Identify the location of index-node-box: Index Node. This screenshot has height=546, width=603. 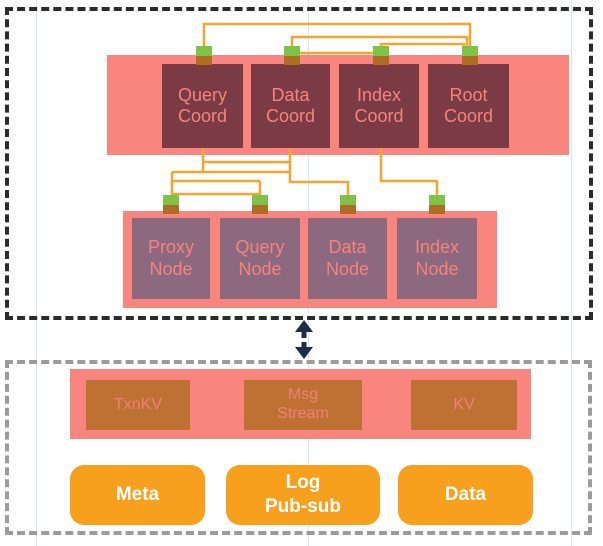
(437, 258).